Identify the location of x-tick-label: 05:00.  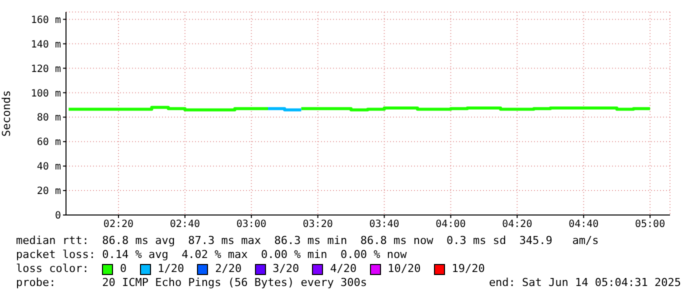
(650, 224).